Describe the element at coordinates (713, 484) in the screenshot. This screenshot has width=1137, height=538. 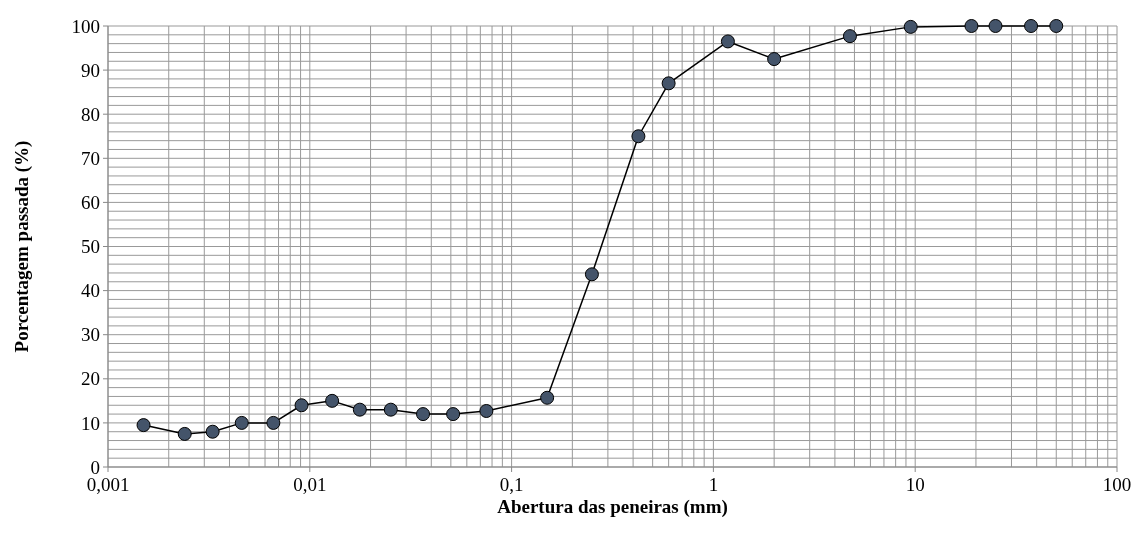
I see `x-tick-label: 1` at that location.